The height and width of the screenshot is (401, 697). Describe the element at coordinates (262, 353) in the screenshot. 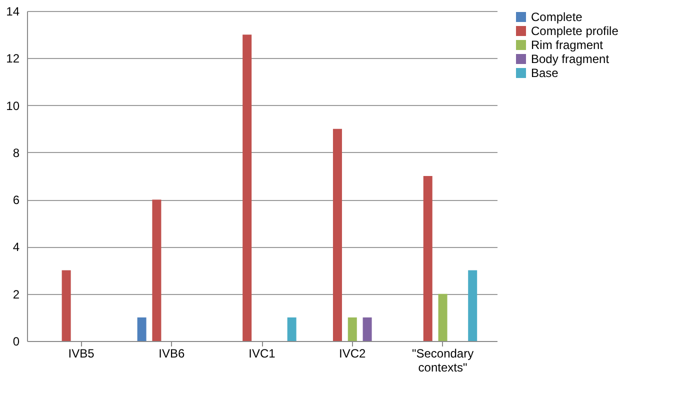

I see `x-tick-label: IVC1` at that location.